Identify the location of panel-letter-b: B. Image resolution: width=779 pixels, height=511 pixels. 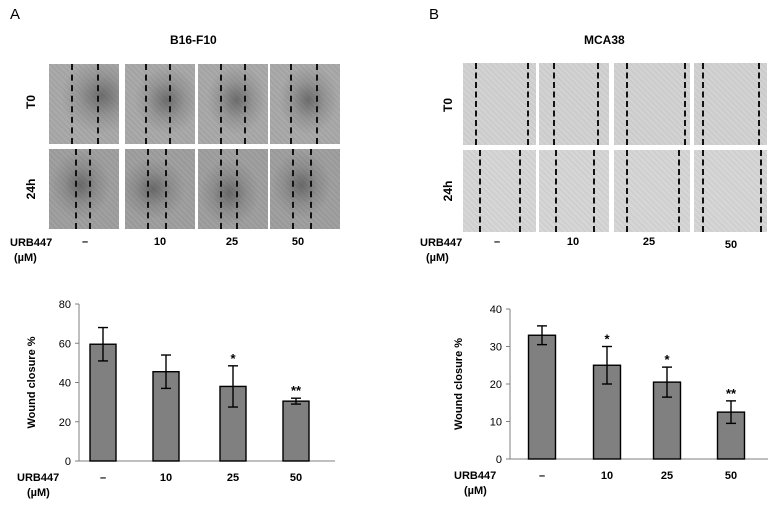
(434, 14).